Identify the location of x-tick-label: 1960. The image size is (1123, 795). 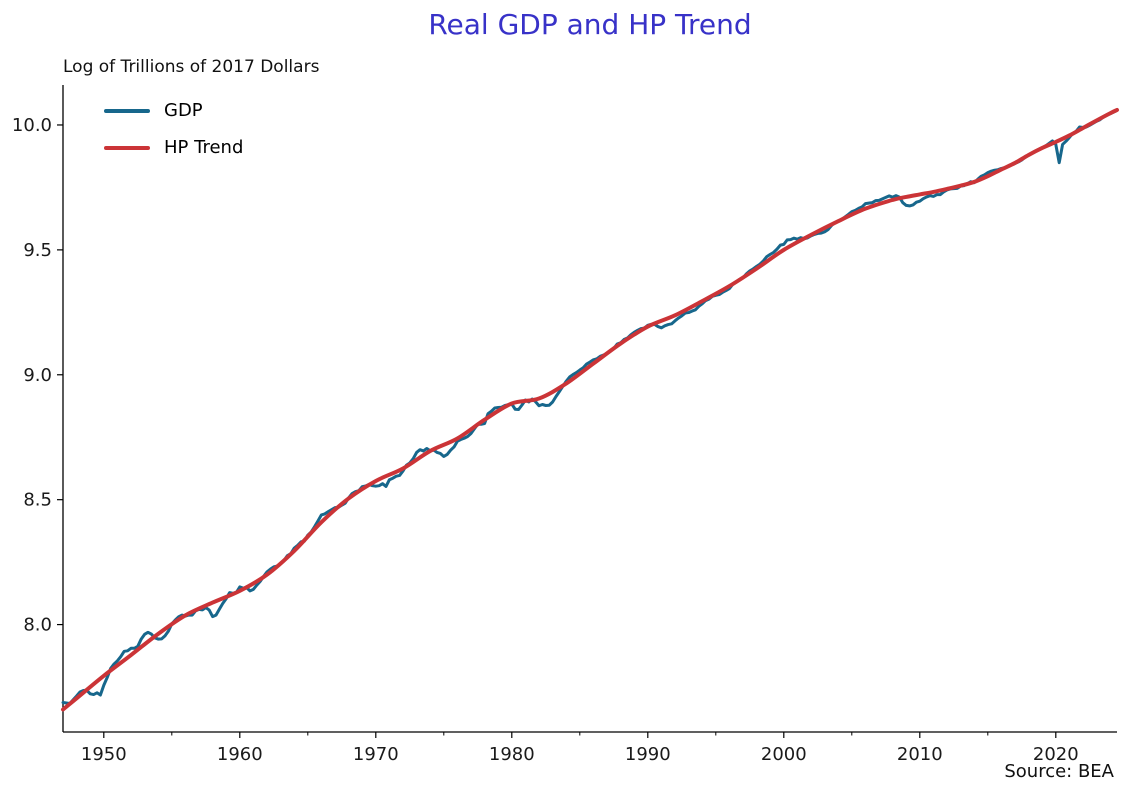
(240, 754).